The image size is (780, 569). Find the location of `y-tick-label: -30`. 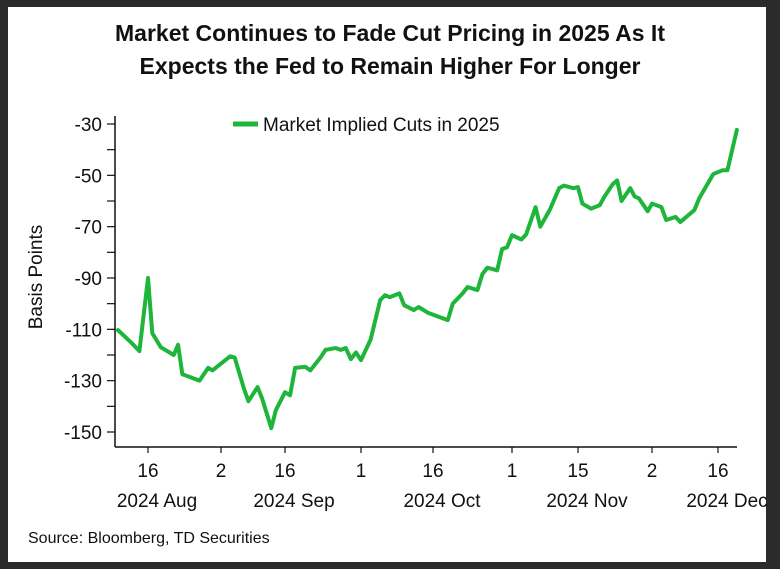

y-tick-label: -30 is located at coordinates (88, 125).